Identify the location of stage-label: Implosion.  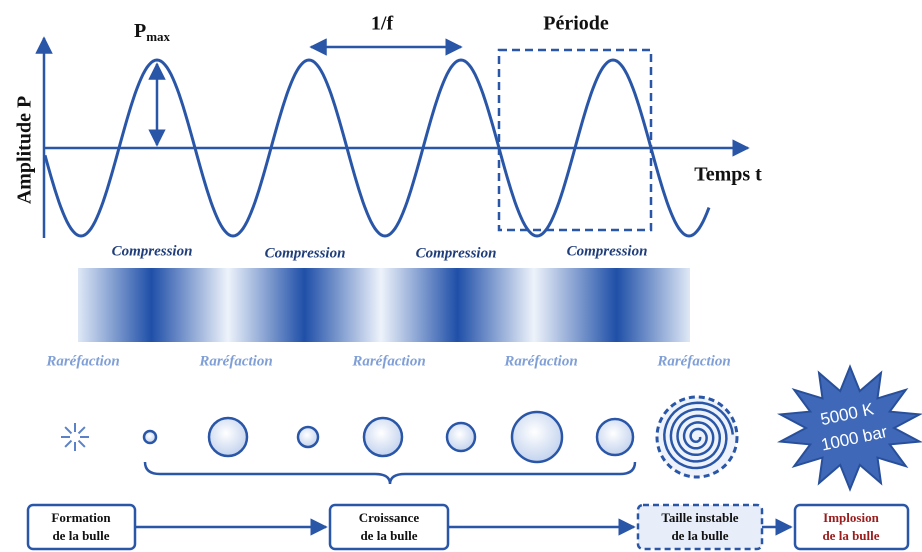
(851, 517).